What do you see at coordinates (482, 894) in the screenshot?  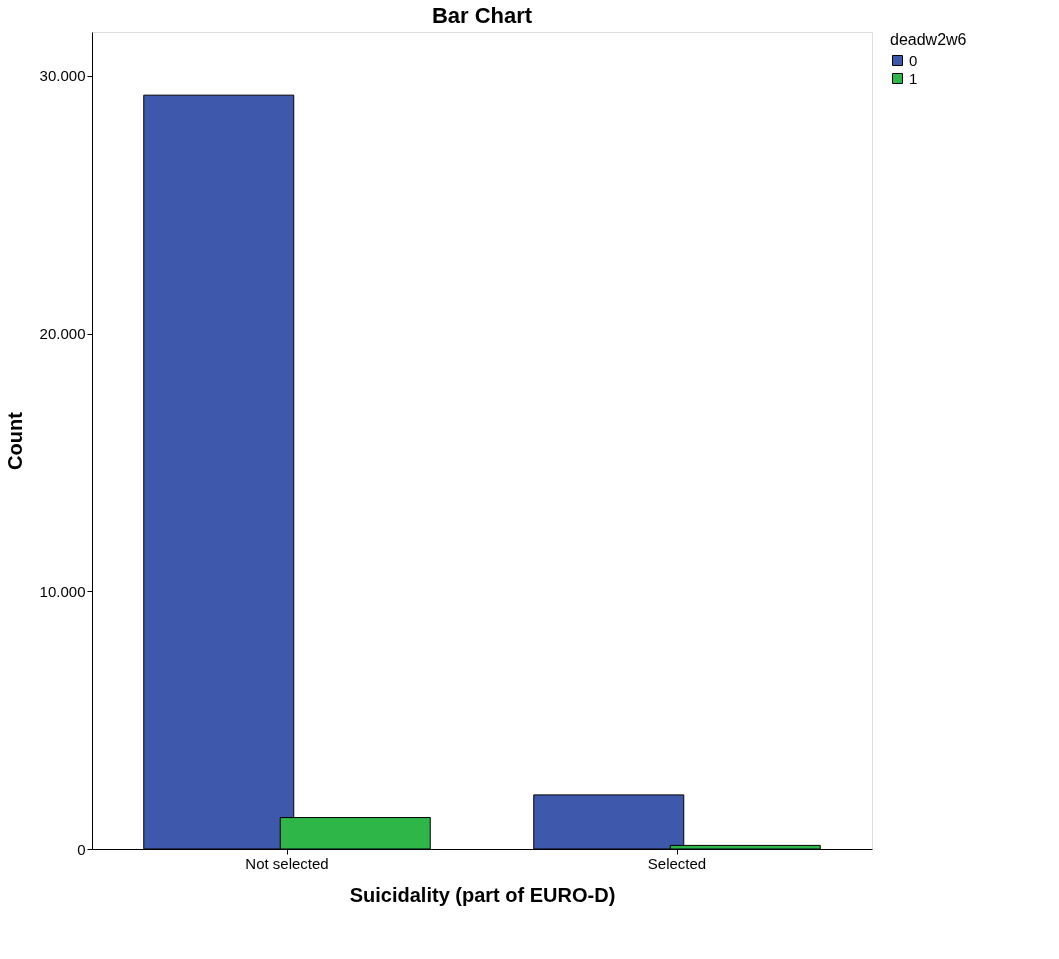 I see `x-axis-title: Suicidality (part of EURO-D)` at bounding box center [482, 894].